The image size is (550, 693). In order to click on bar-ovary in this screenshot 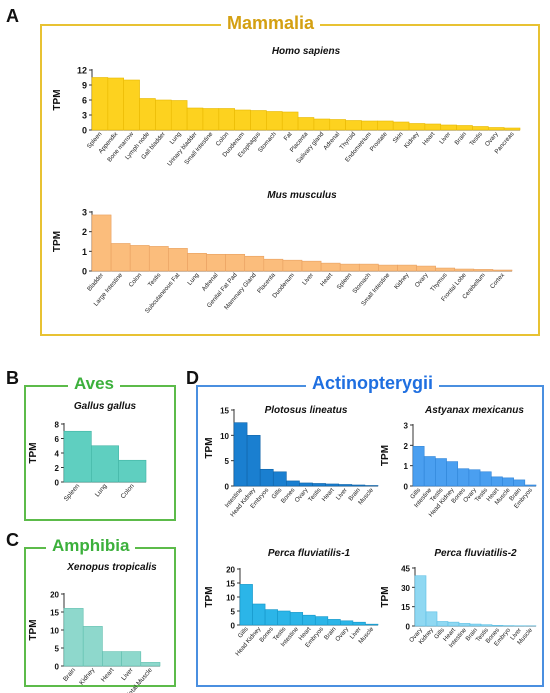, I will do `click(420, 601)`.